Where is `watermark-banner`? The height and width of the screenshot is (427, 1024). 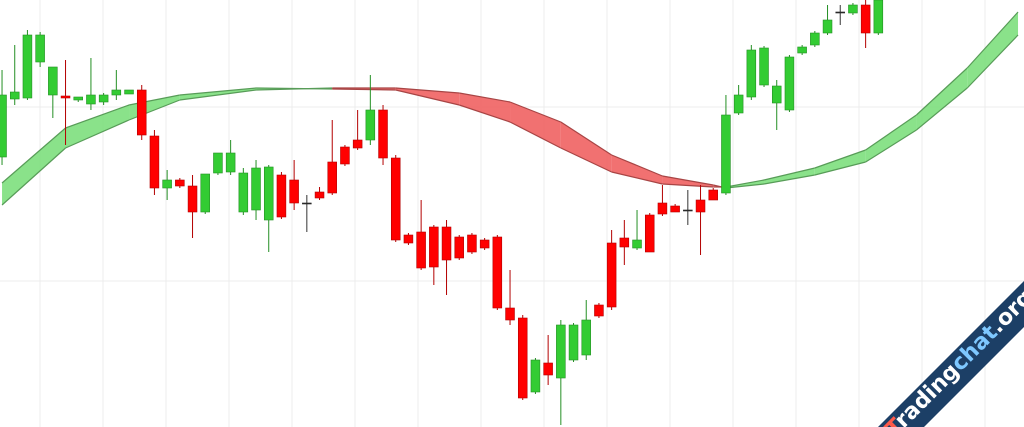
watermark-banner is located at coordinates (951, 354).